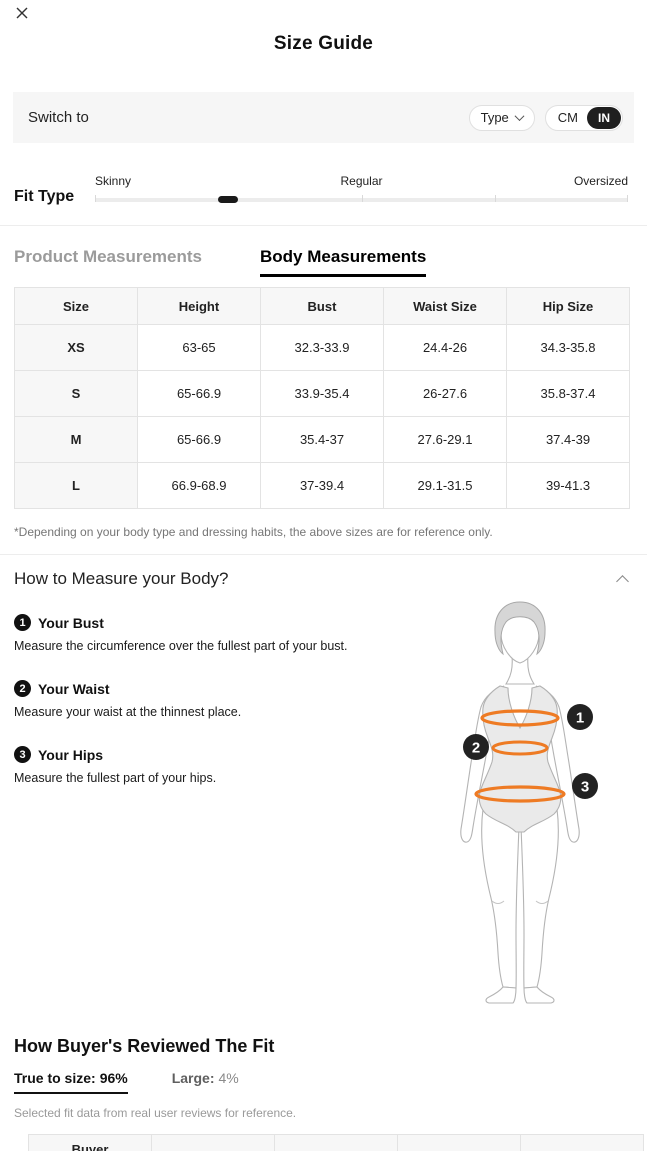 This screenshot has height=1151, width=647. I want to click on fit-type-slider: Skinny Regular Oversized, so click(361, 194).